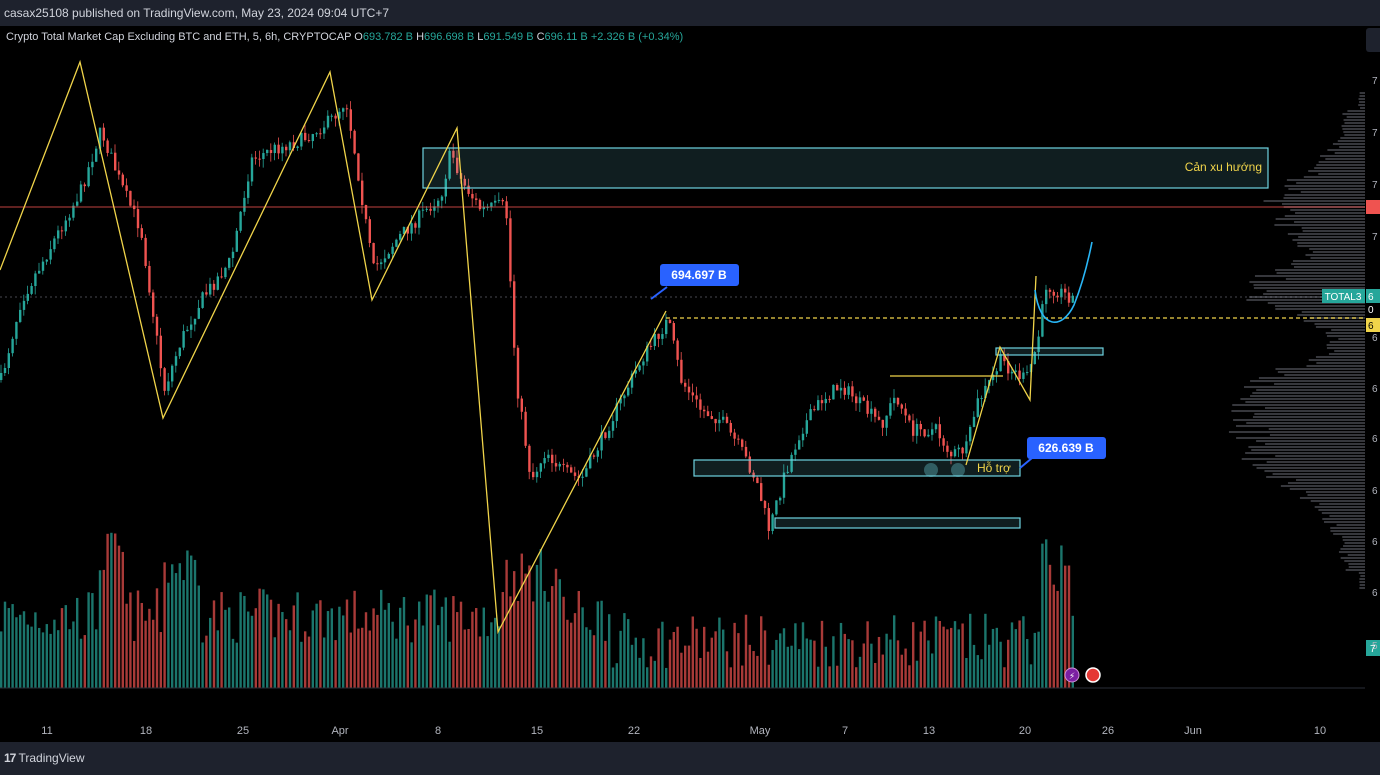 The image size is (1380, 775). What do you see at coordinates (897, 523) in the screenshot?
I see `lower-support-zone` at bounding box center [897, 523].